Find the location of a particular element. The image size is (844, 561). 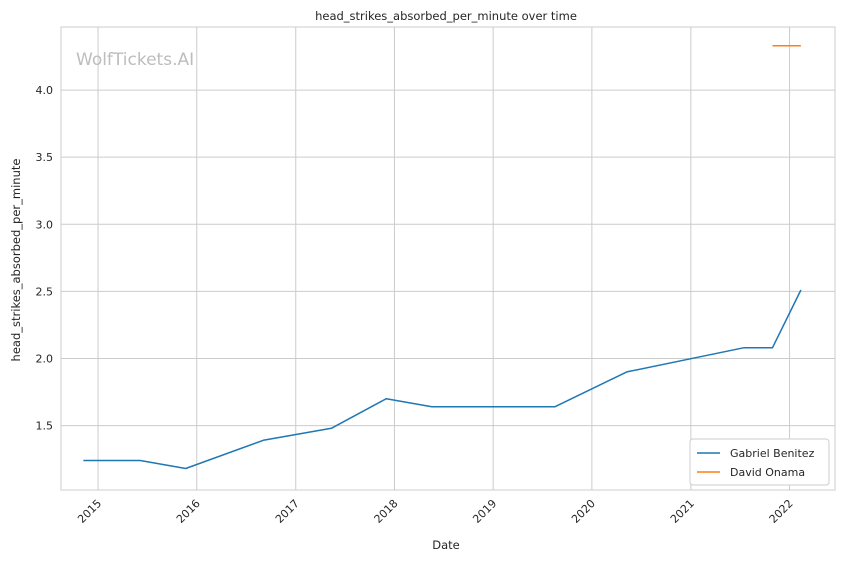

x-tick-label: 2021 is located at coordinates (682, 511).